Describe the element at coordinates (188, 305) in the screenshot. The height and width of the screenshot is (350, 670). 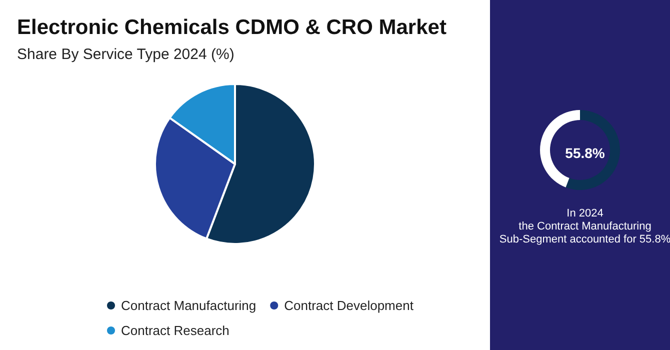
I see `legend-label: Contract Manufacturing` at that location.